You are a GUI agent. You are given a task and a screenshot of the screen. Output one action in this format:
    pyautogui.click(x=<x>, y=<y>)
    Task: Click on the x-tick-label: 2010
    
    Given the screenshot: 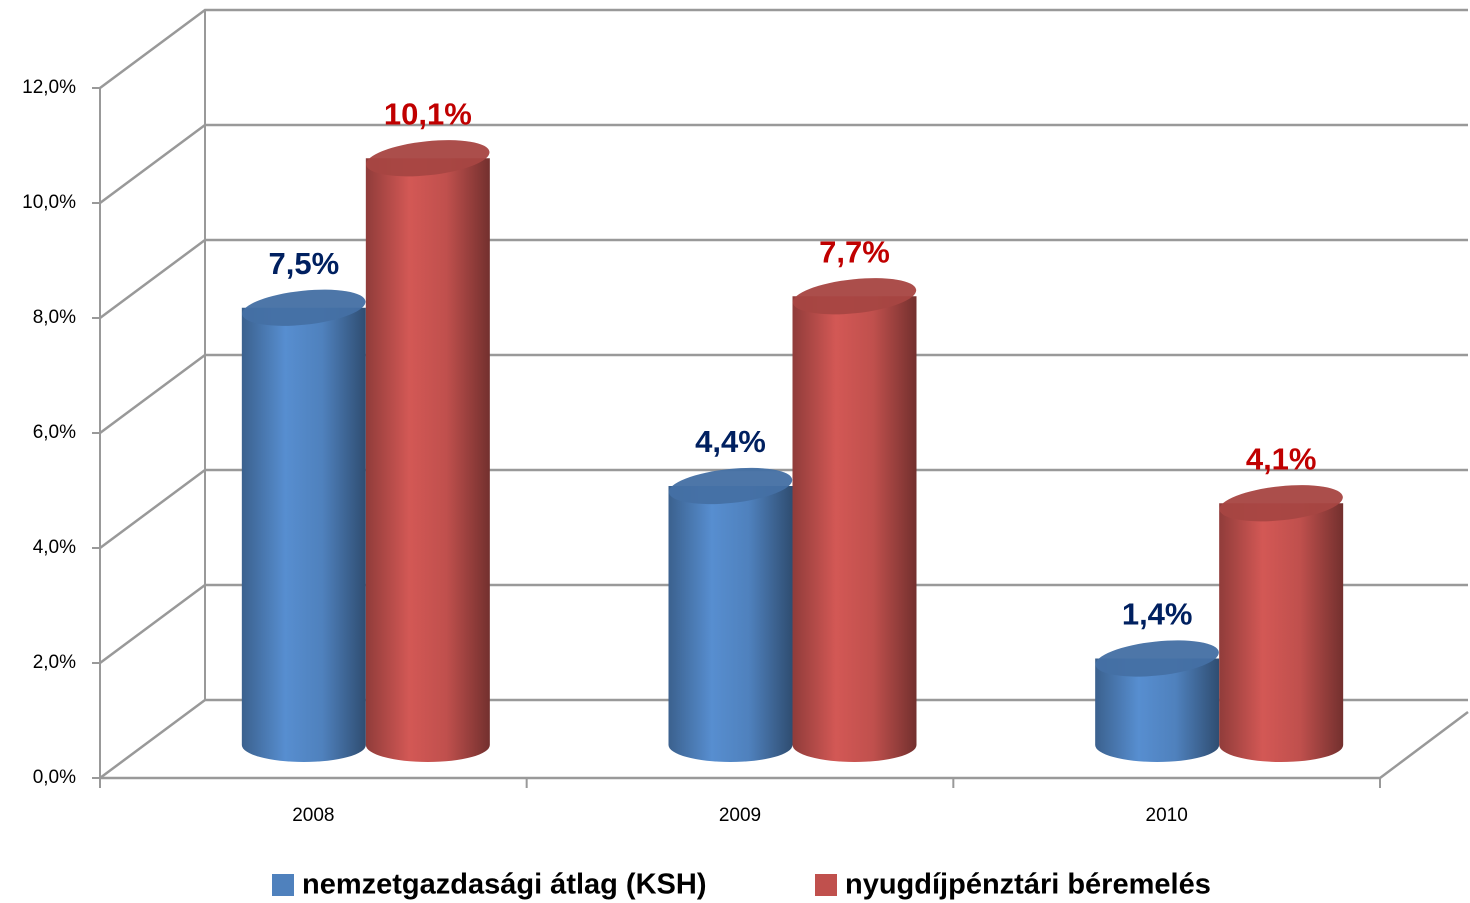 What is the action you would take?
    pyautogui.click(x=1167, y=815)
    